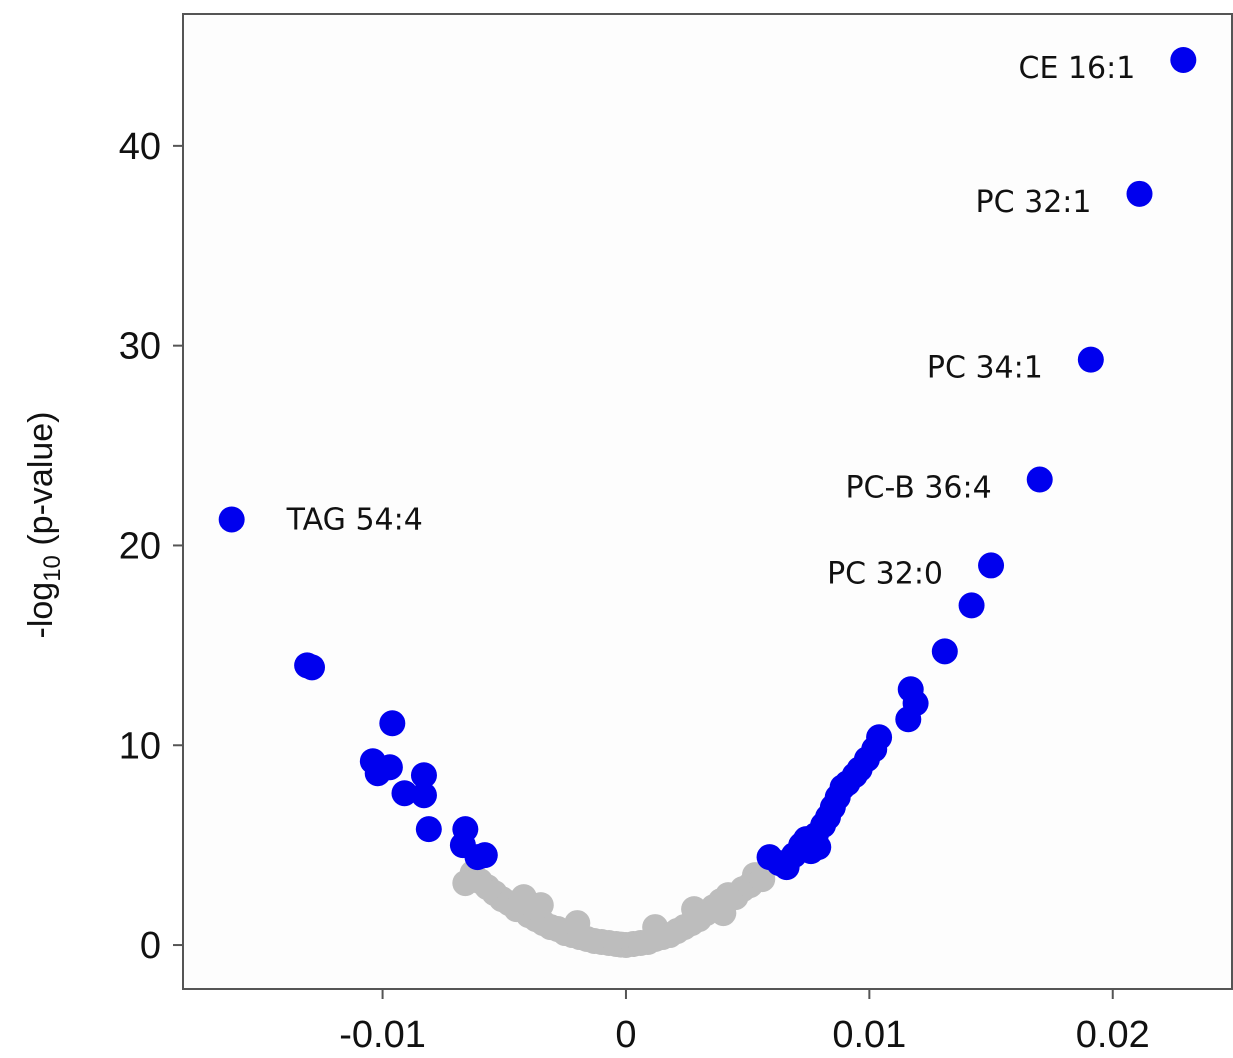 This screenshot has height=1058, width=1233. What do you see at coordinates (382, 1033) in the screenshot?
I see `x-tick-label: -0.01` at bounding box center [382, 1033].